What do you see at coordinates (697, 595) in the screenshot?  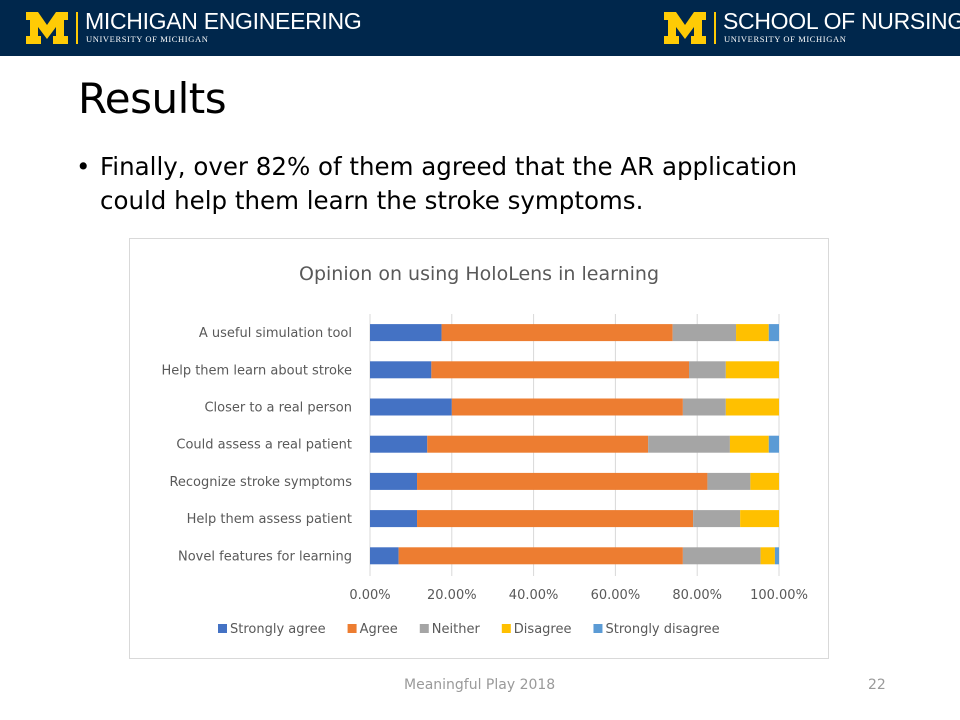 I see `x-tick-label: 80.00%` at bounding box center [697, 595].